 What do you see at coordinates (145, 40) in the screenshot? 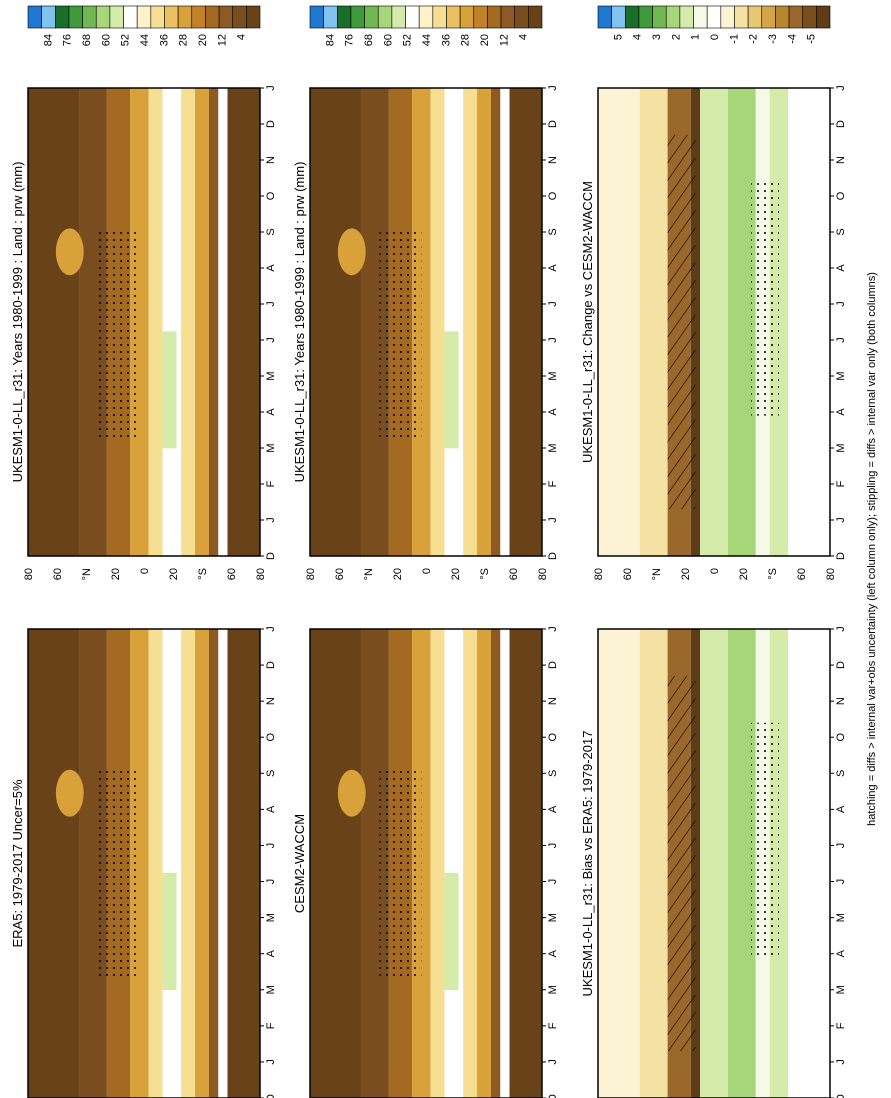
I see `colorbar-label: 44` at bounding box center [145, 40].